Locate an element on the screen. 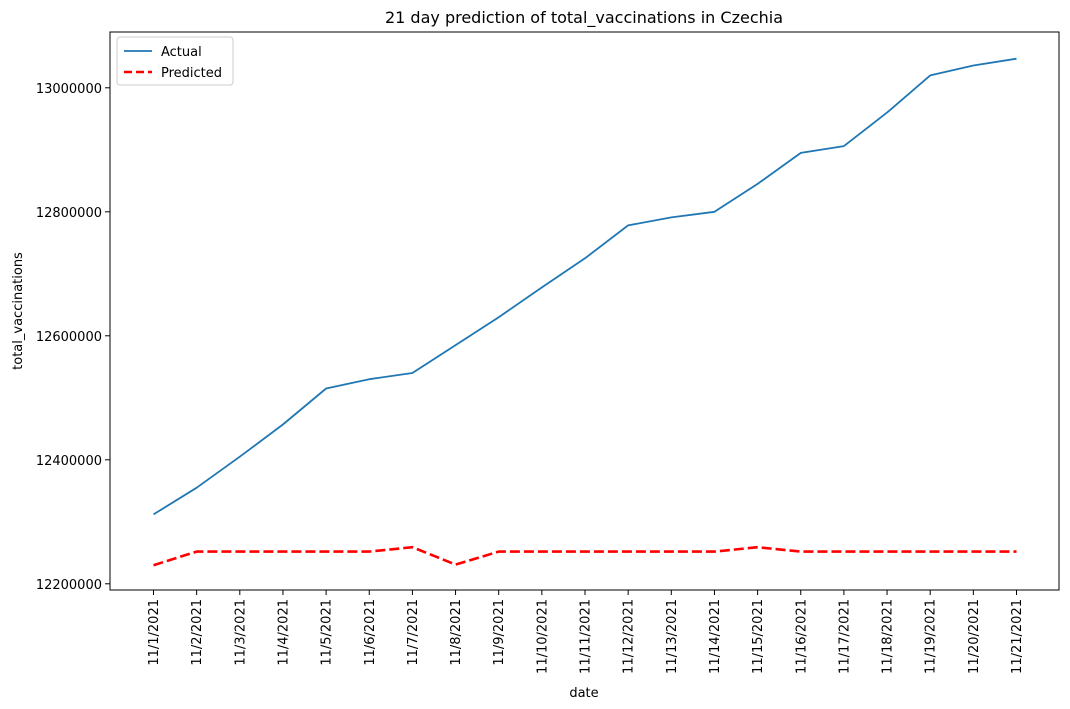 The image size is (1070, 709). x-tick-label: 11/2/2021 is located at coordinates (197, 632).